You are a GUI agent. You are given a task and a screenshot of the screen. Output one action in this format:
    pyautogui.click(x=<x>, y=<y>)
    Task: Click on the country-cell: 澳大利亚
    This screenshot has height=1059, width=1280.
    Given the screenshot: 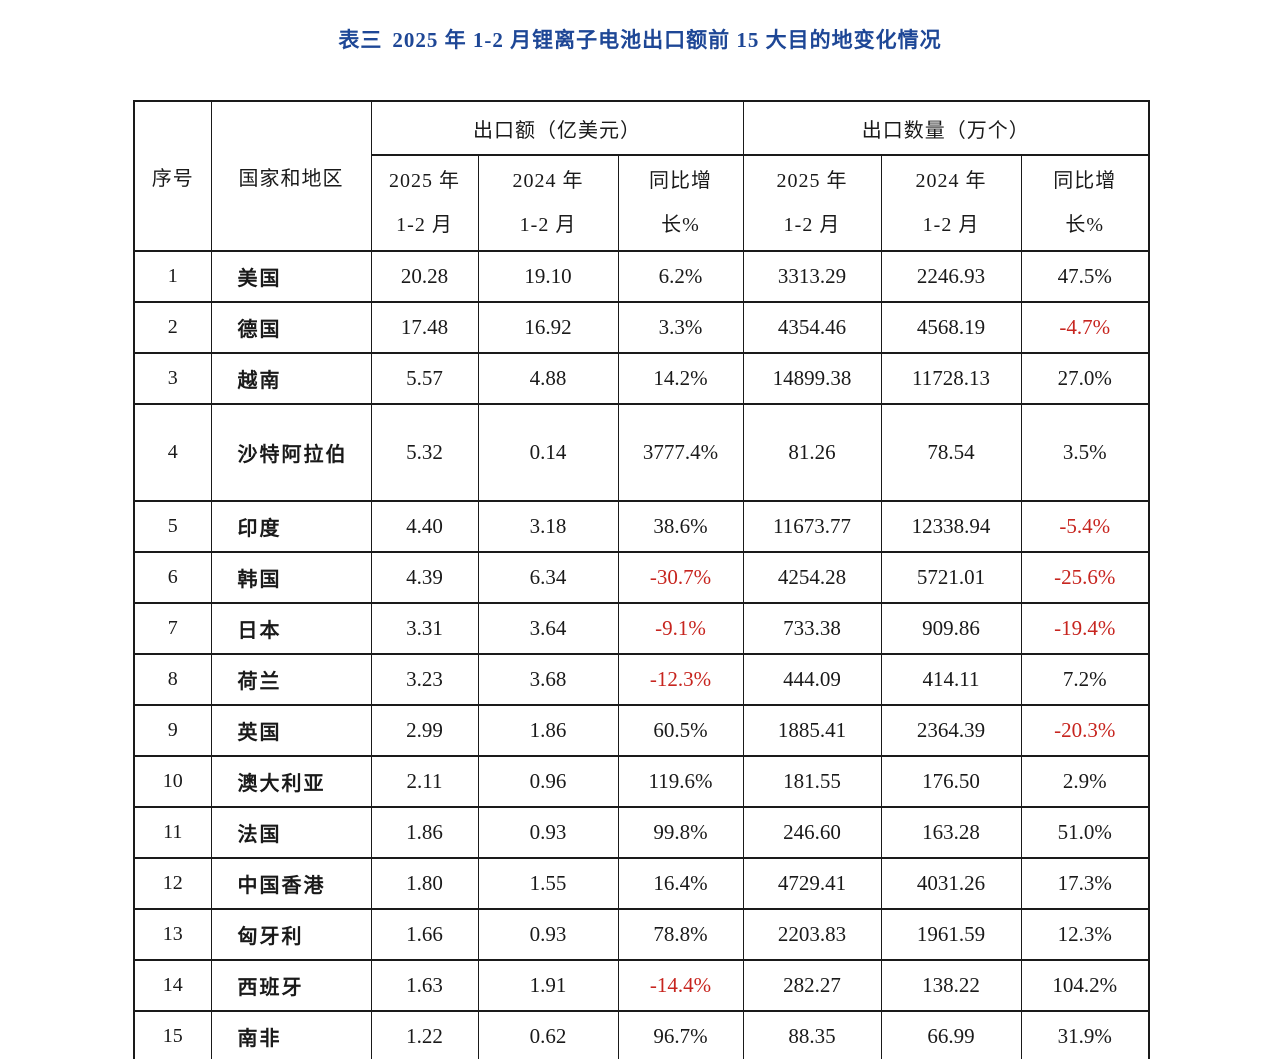 What is the action you would take?
    pyautogui.click(x=291, y=781)
    